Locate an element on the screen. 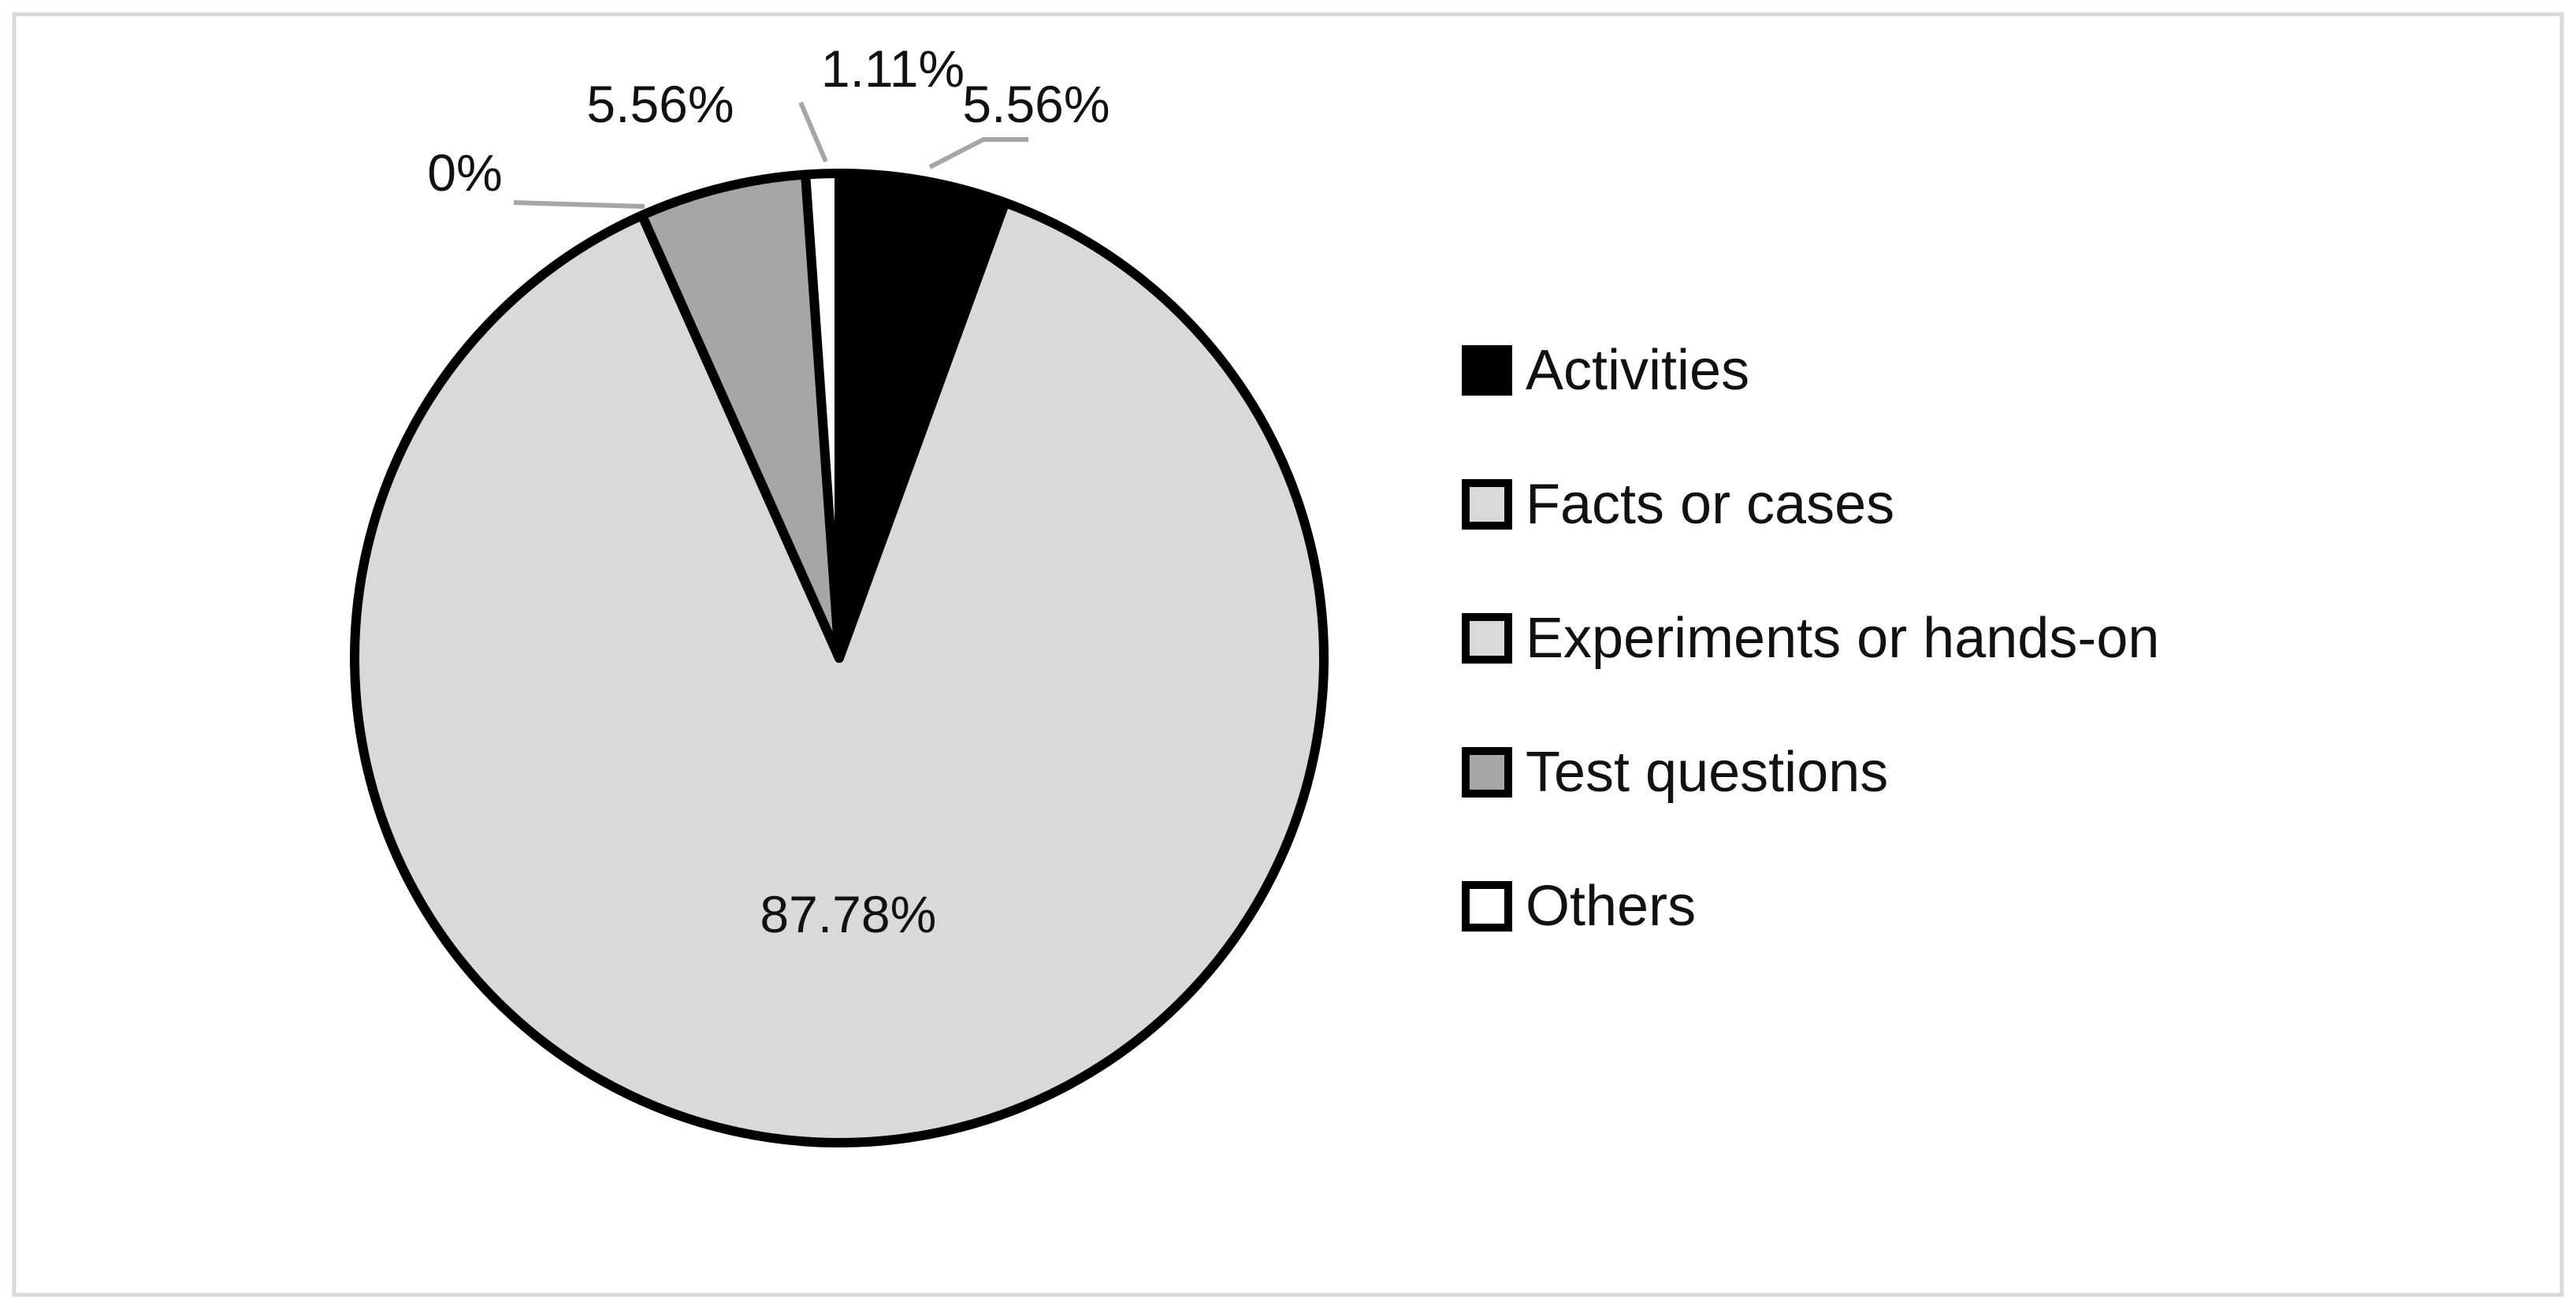 This screenshot has width=2576, height=1309. legend-swatch-experiments-or-hands-on is located at coordinates (1487, 638).